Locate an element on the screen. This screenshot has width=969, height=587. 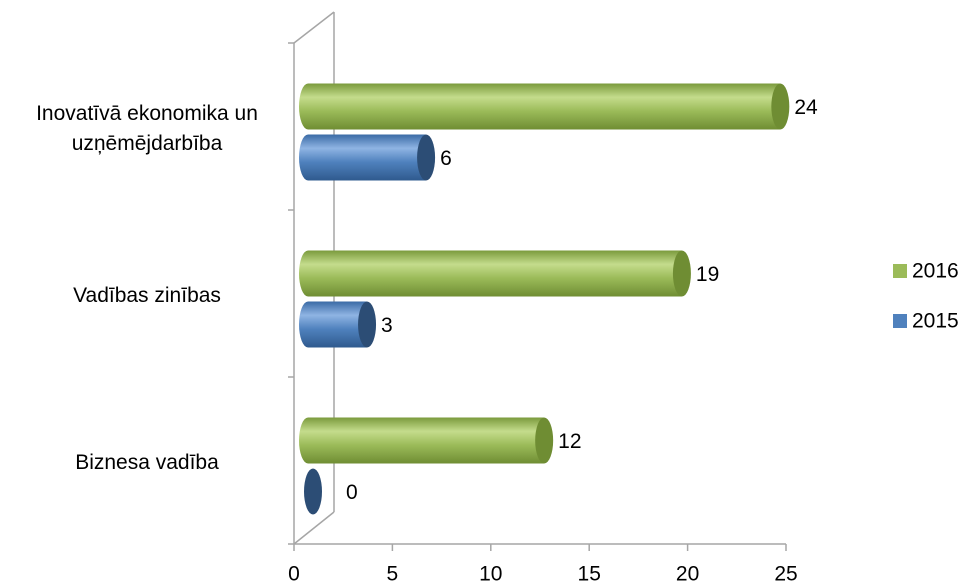
data-label: 12 is located at coordinates (569, 441).